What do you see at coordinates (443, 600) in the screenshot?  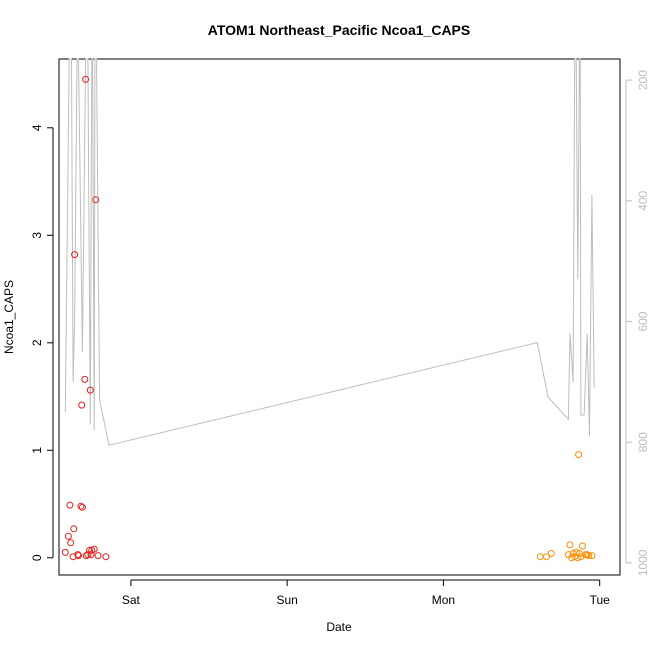 I see `x-tick-label: Mon` at bounding box center [443, 600].